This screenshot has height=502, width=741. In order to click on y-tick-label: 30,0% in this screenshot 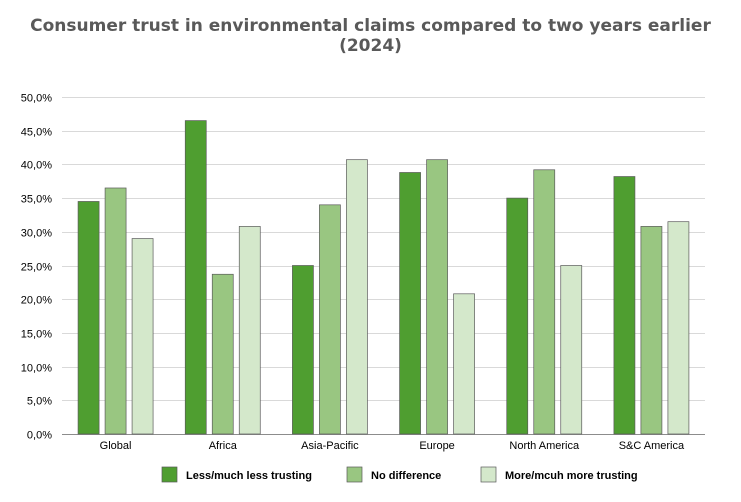, I will do `click(36, 234)`.